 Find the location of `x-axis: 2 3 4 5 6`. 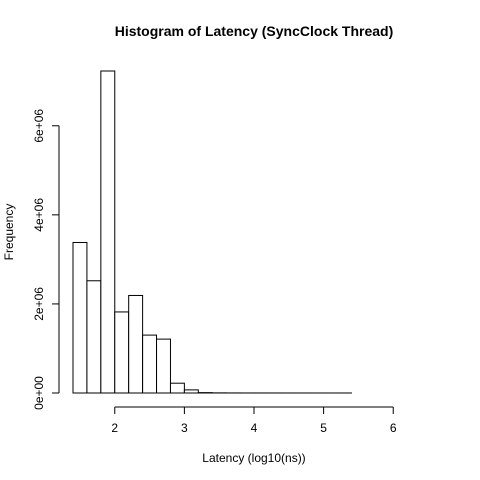

x-axis: 2 3 4 5 6 is located at coordinates (254, 420).